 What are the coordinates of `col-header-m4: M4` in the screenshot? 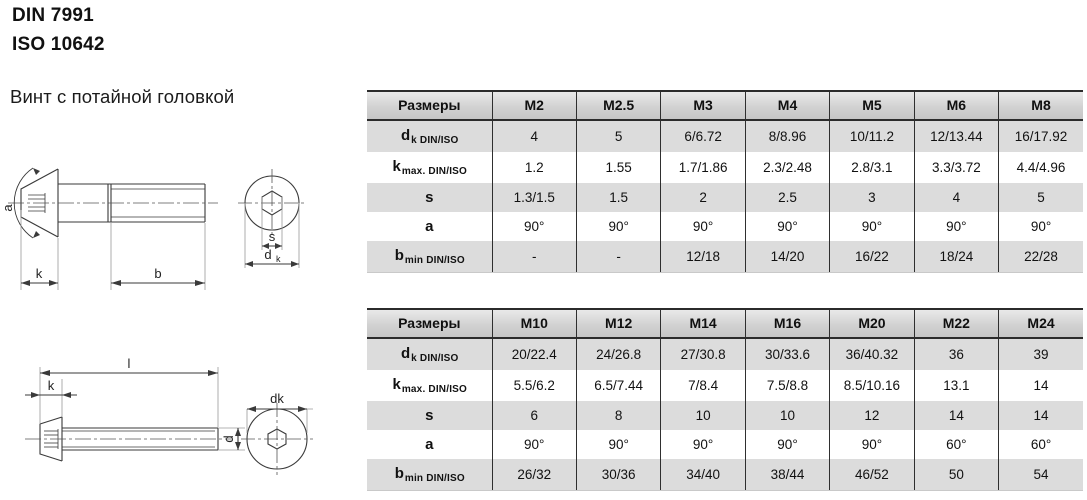 It's located at (788, 105).